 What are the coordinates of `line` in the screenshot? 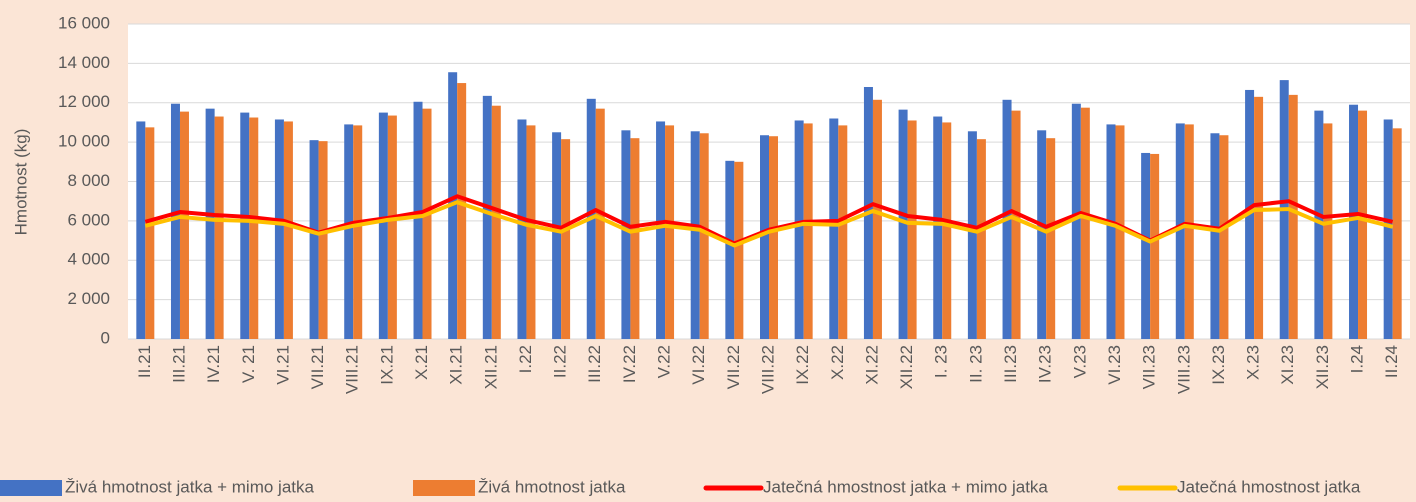 It's located at (769, 224).